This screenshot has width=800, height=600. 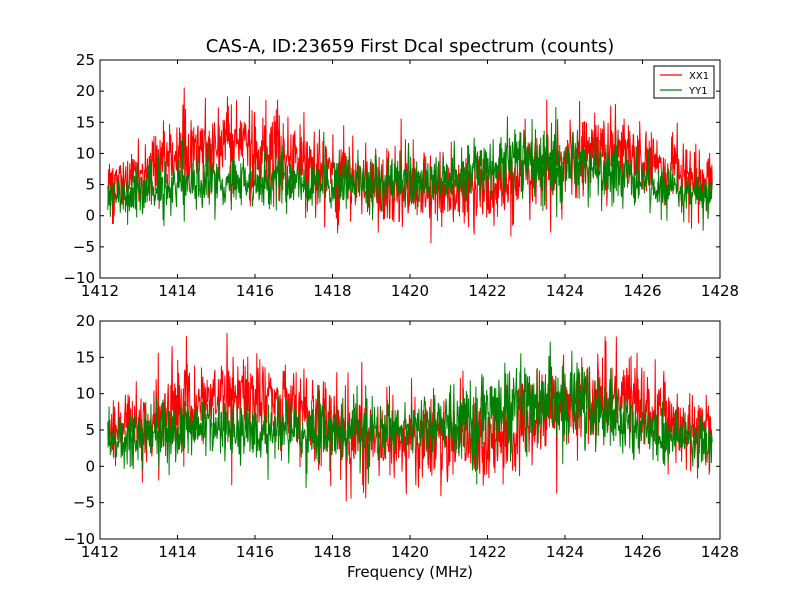 I want to click on legend-box, so click(x=684, y=82).